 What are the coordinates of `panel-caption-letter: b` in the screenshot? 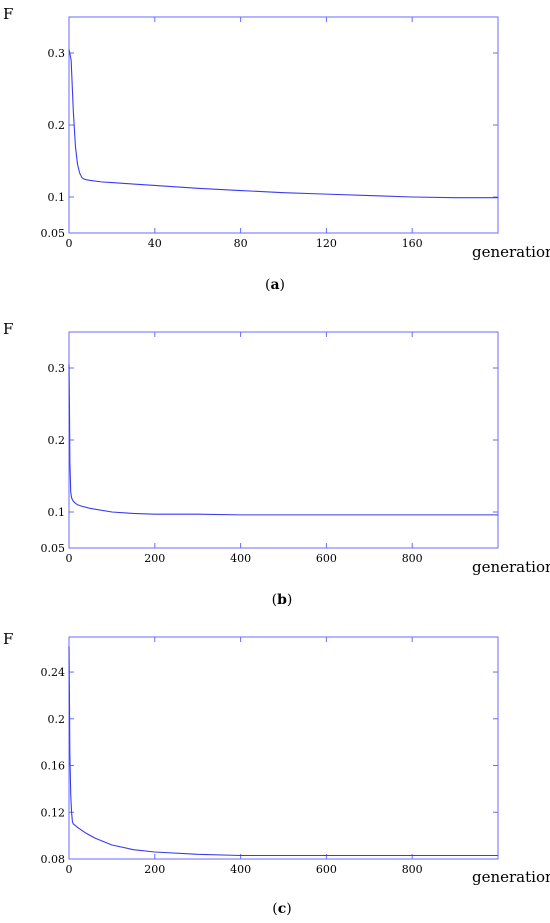 It's located at (282, 600).